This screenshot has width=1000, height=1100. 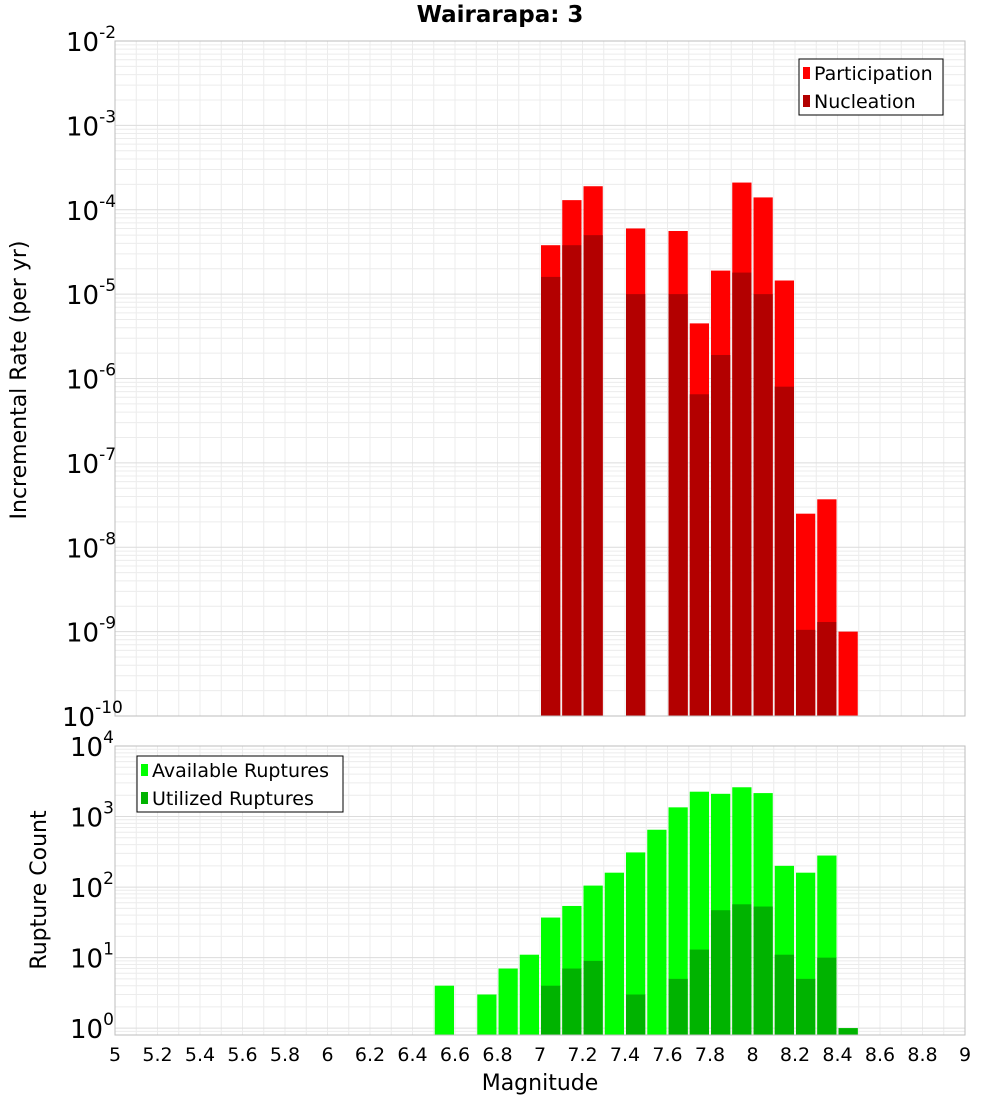 I want to click on y-tick-label: 10⁻⁷, so click(x=91, y=462).